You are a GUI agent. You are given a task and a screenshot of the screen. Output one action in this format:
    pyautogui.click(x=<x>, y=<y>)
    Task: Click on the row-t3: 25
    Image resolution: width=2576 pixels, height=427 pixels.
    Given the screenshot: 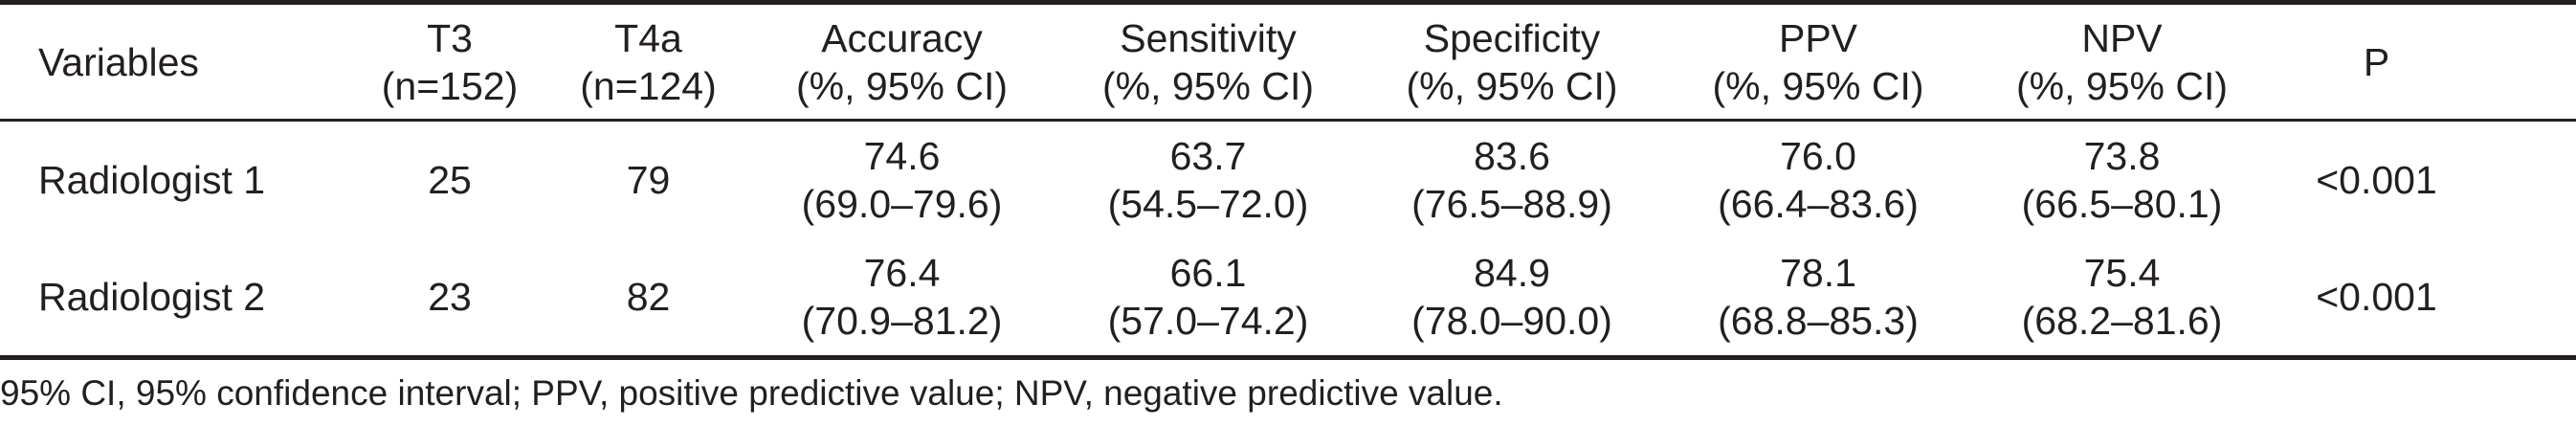 What is the action you would take?
    pyautogui.click(x=450, y=180)
    